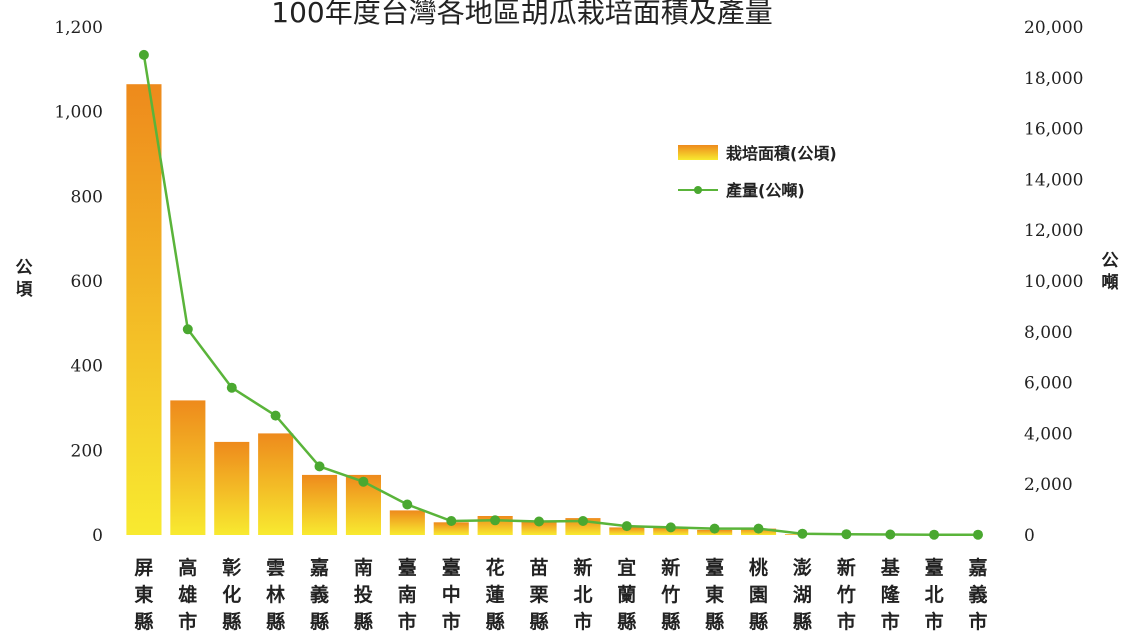 The width and height of the screenshot is (1124, 639). What do you see at coordinates (187, 594) in the screenshot?
I see `category-label: 高雄市` at bounding box center [187, 594].